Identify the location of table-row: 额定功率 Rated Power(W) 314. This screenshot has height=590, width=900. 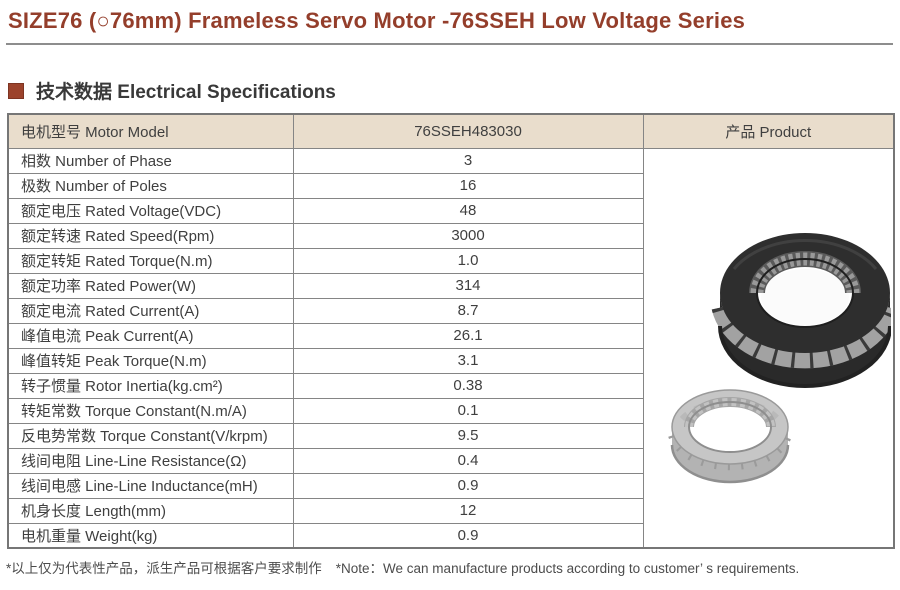
(450, 285).